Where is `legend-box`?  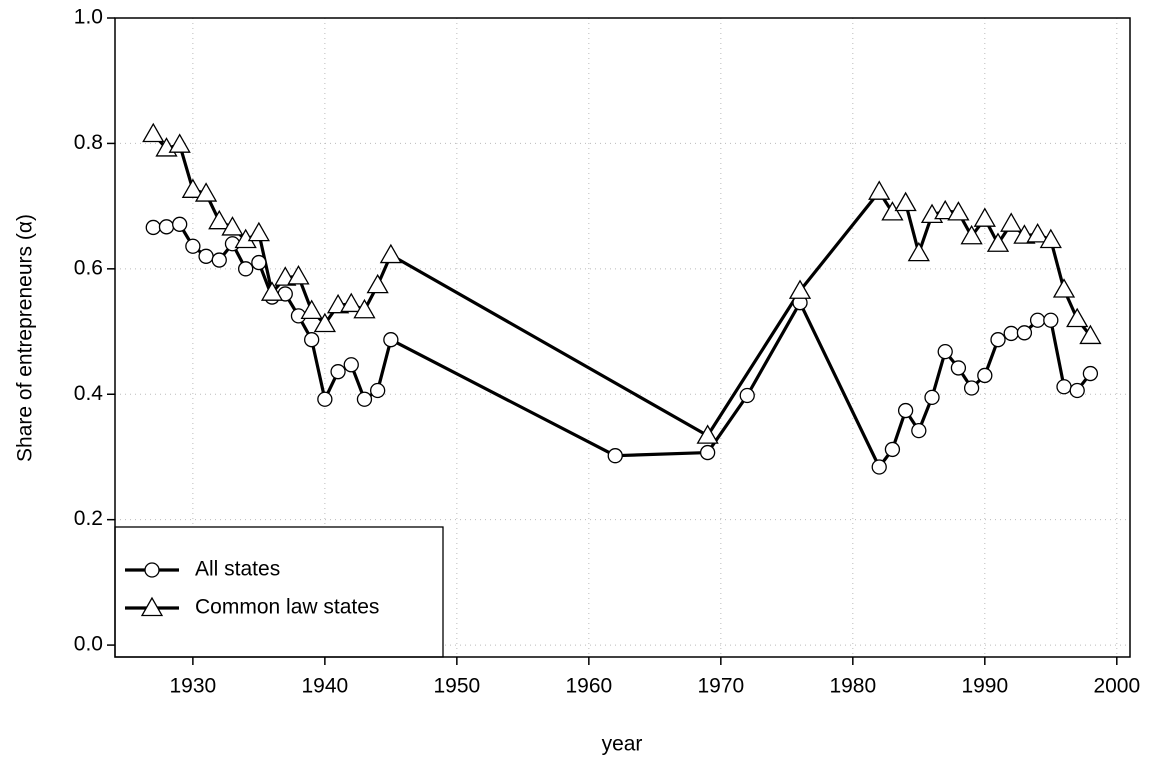 legend-box is located at coordinates (279, 592).